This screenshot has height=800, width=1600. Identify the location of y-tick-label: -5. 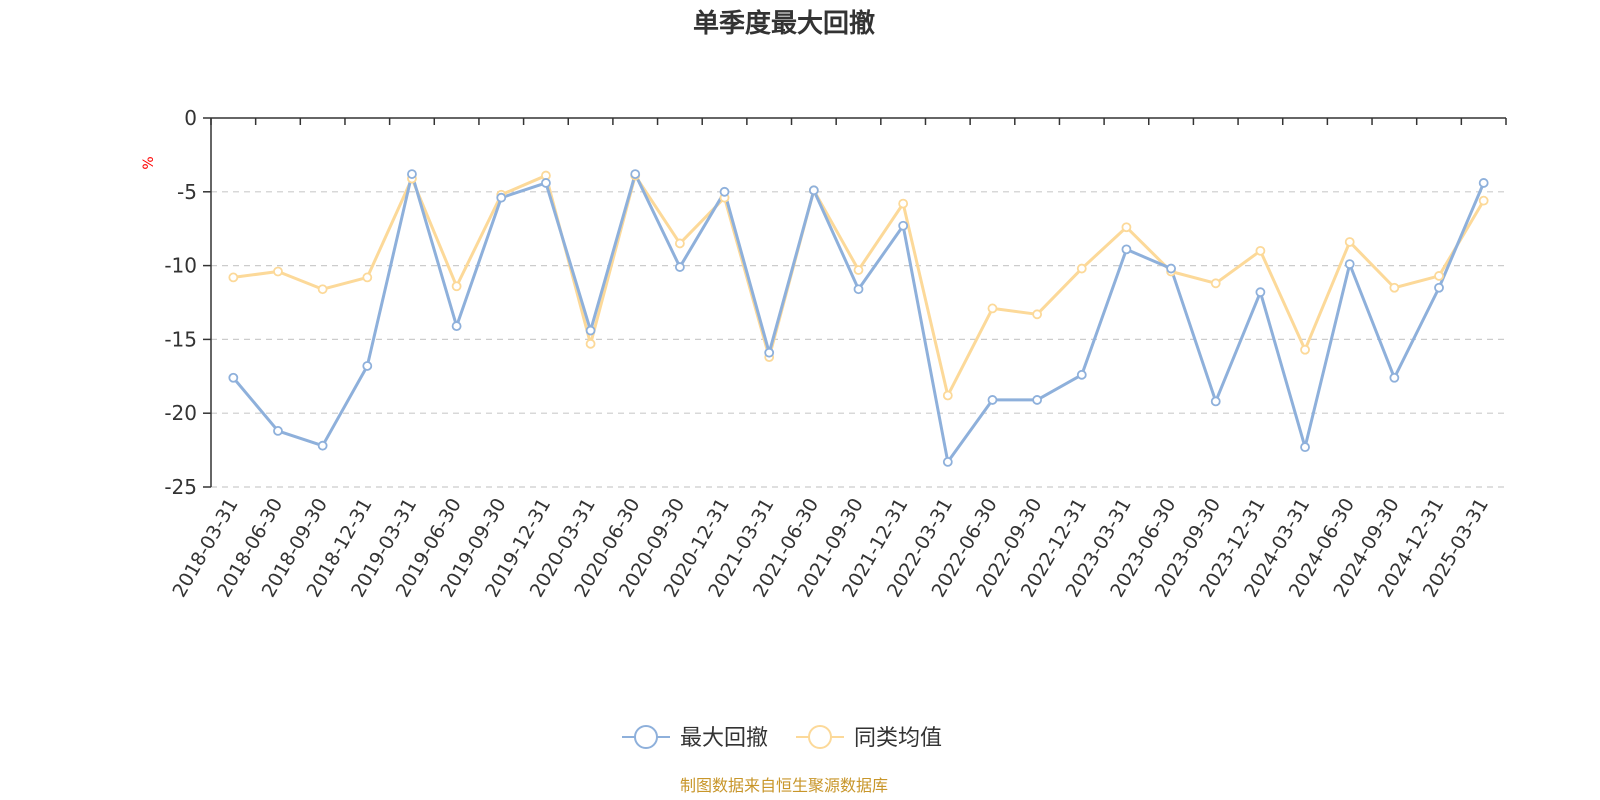
(187, 192).